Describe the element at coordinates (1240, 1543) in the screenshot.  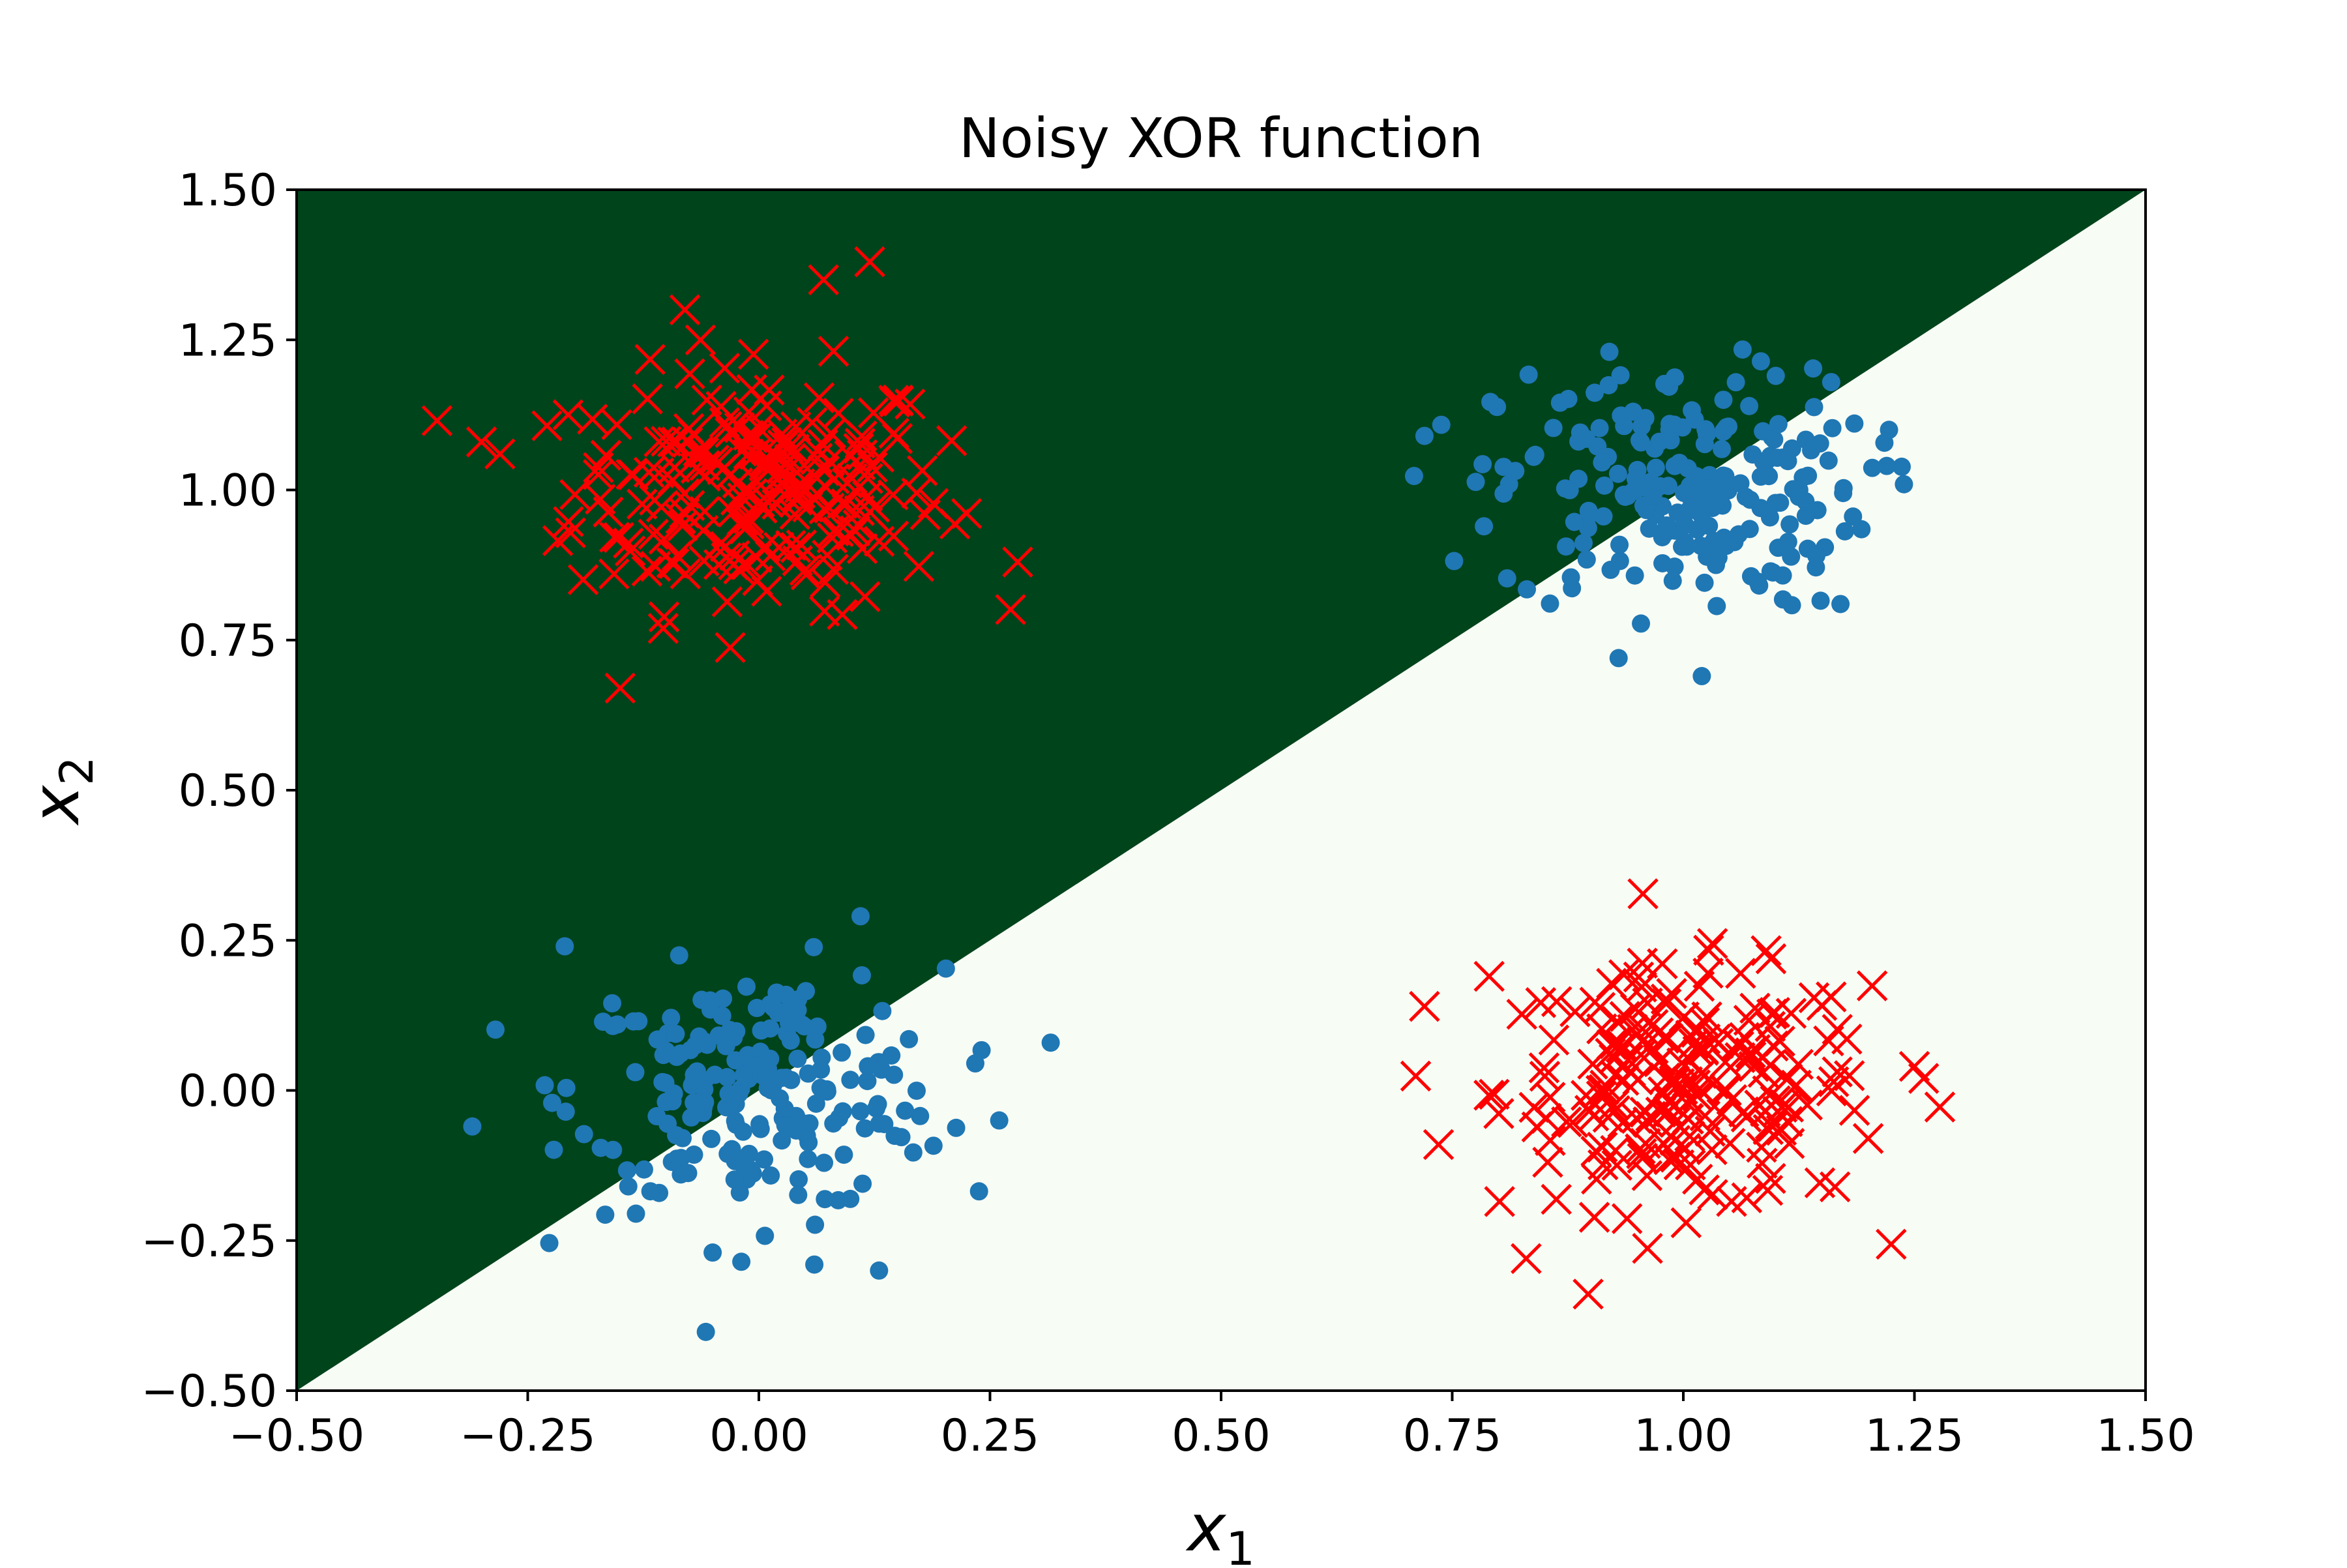
I see `x-axis-label-subscript: 1` at that location.